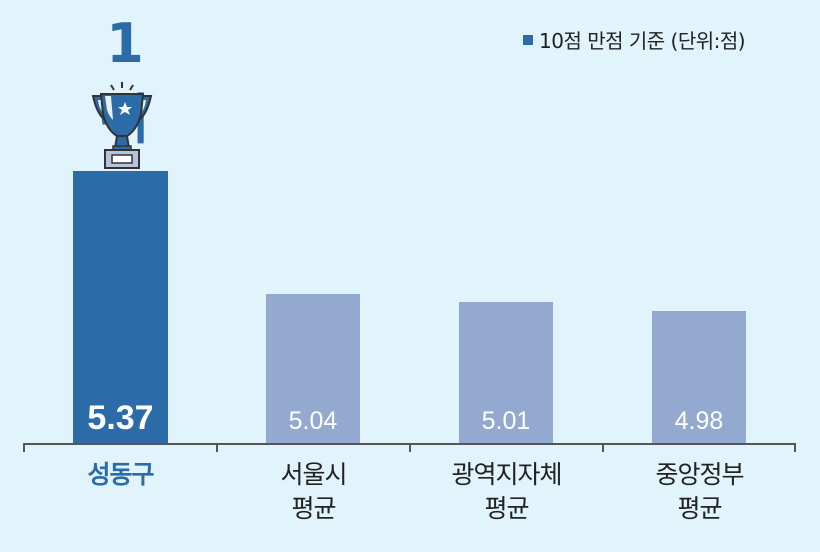 The height and width of the screenshot is (552, 820). I want to click on bar-value: 5.01, so click(506, 421).